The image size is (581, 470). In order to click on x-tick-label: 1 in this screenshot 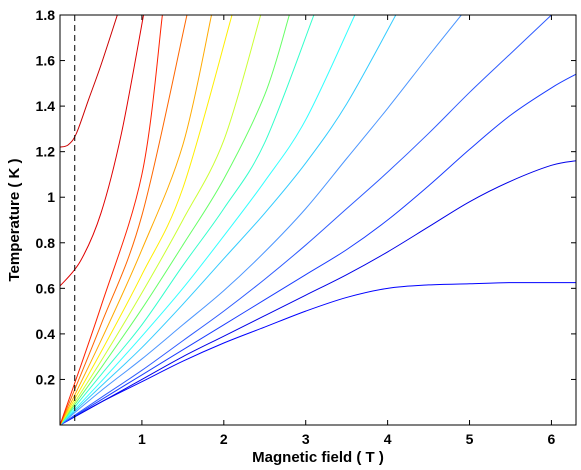, I will do `click(142, 439)`.